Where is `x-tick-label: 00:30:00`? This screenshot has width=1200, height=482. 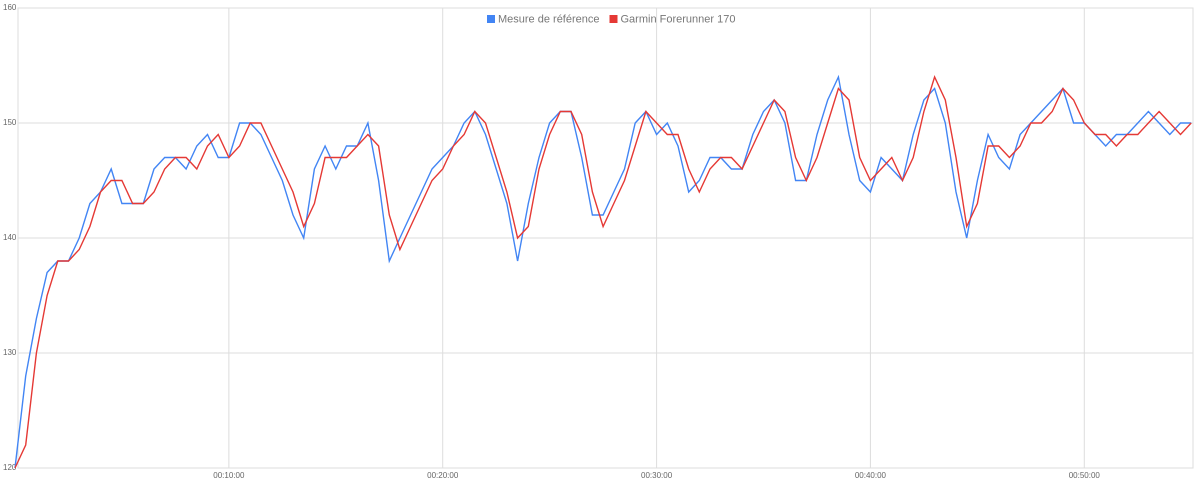 x-tick-label: 00:30:00 is located at coordinates (657, 475).